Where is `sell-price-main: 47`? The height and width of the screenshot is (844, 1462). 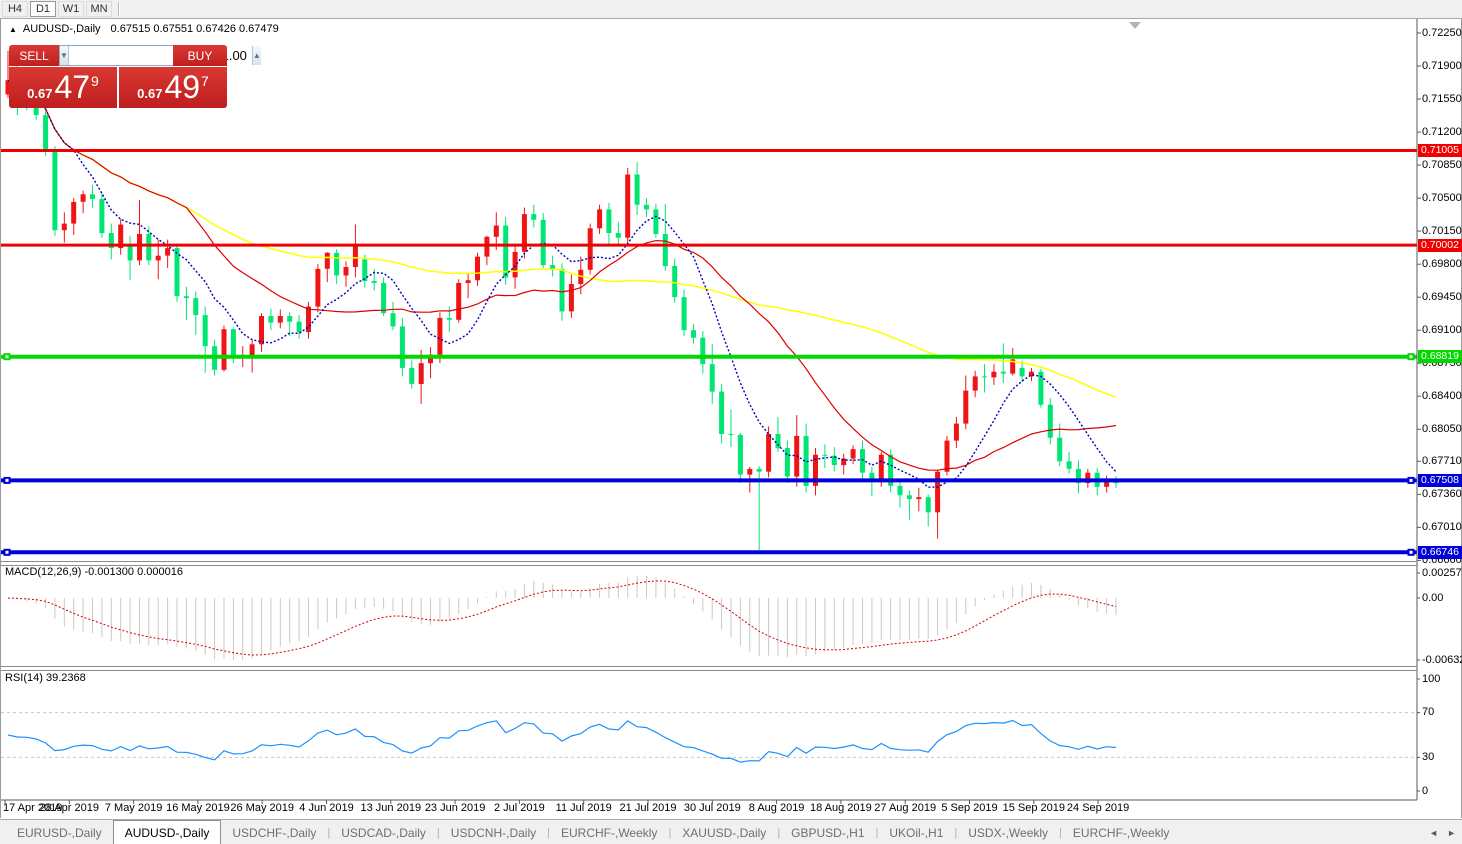 sell-price-main: 47 is located at coordinates (72, 87).